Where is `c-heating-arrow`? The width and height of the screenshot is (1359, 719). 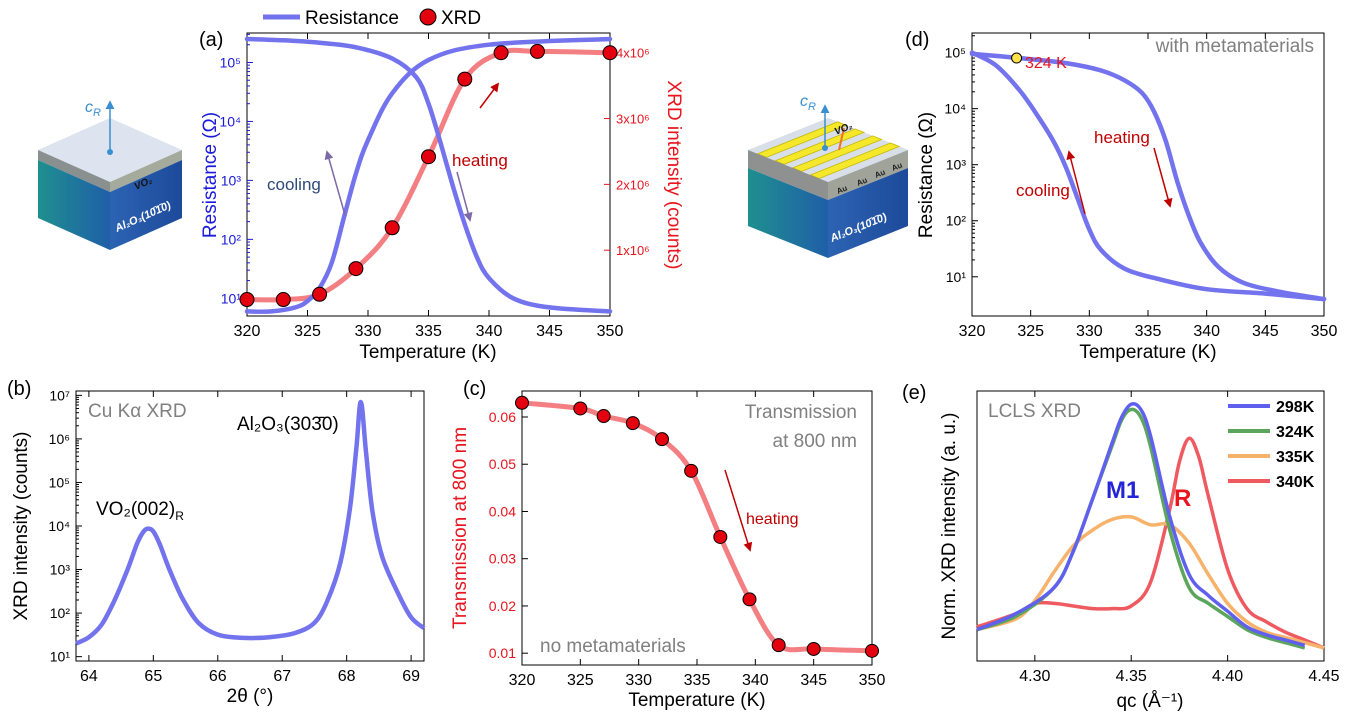 c-heating-arrow is located at coordinates (738, 510).